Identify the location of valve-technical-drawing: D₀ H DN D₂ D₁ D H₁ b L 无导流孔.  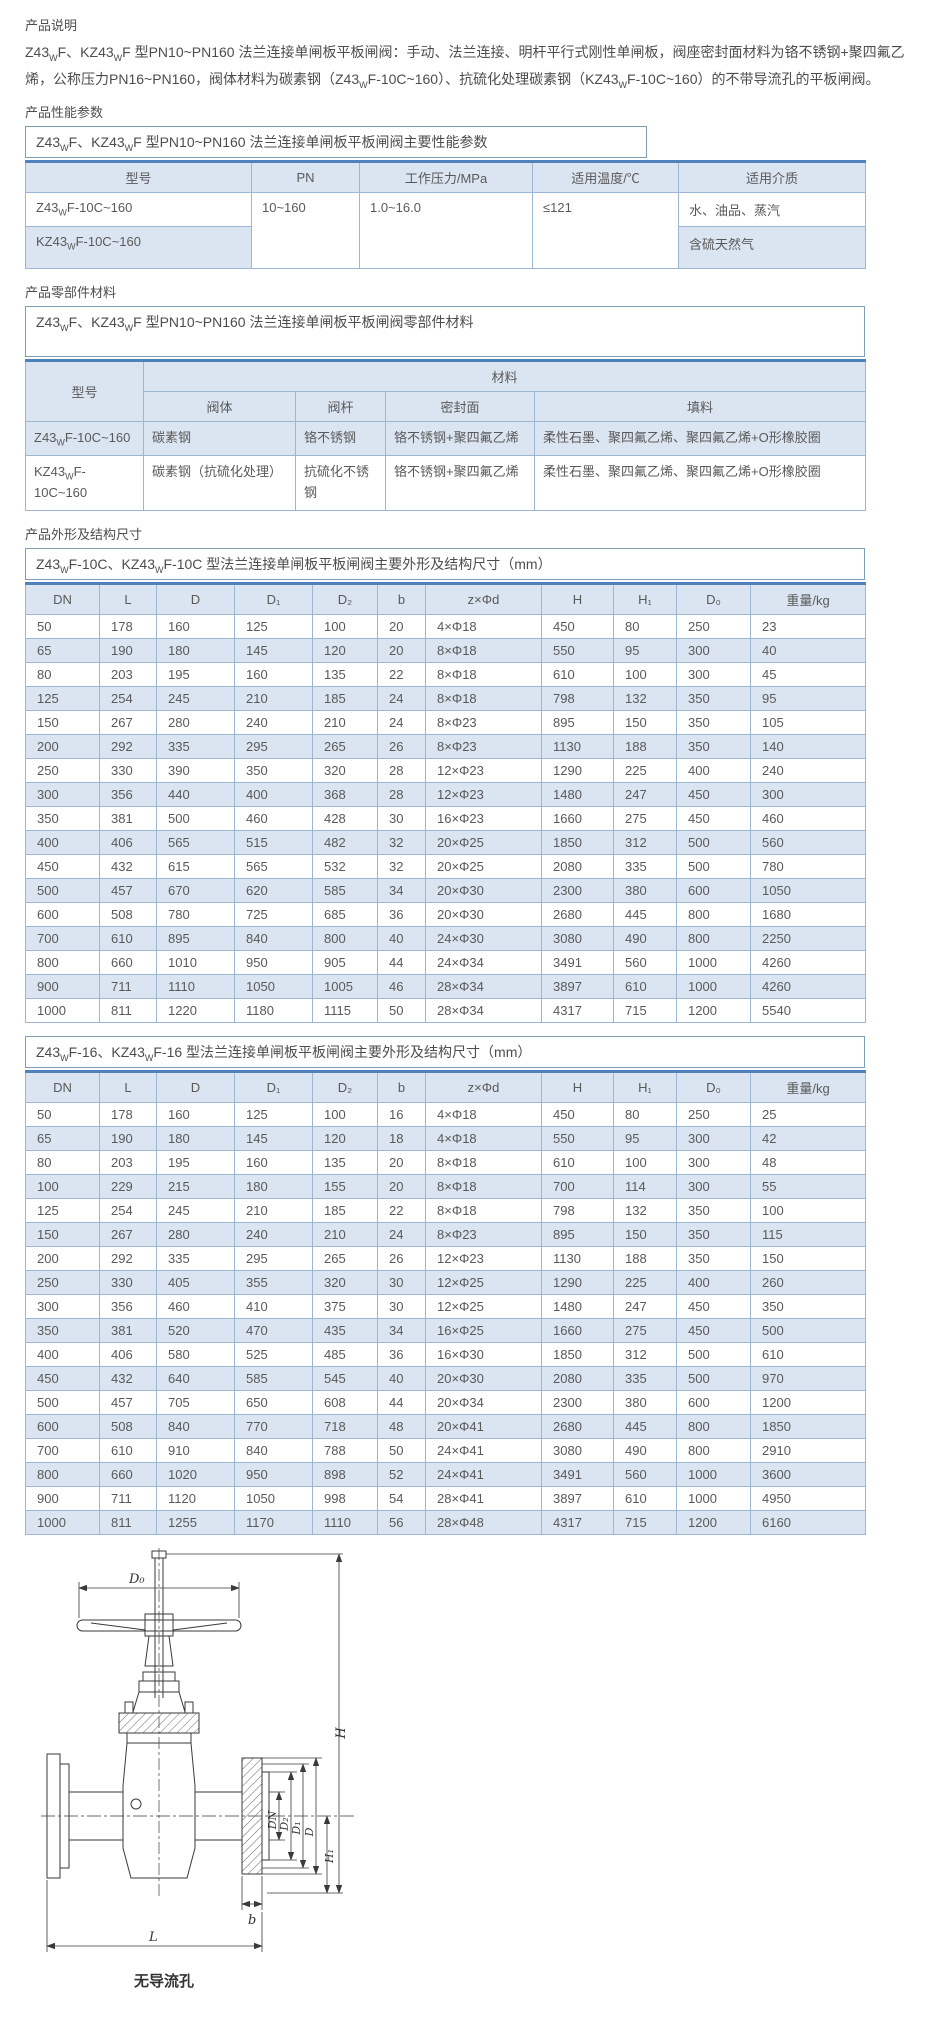
(209, 1769).